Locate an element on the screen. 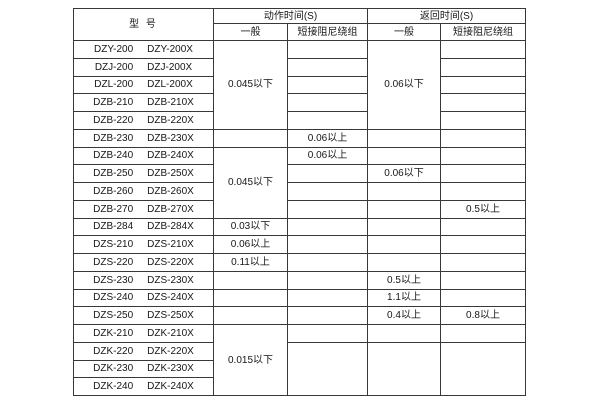 This screenshot has width=600, height=400. model-variant: DZB-220X is located at coordinates (170, 120).